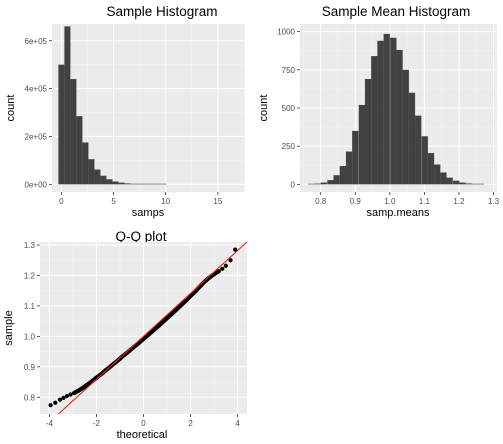 This screenshot has width=503, height=444. What do you see at coordinates (30, 397) in the screenshot?
I see `y-tick-label: 0.8` at bounding box center [30, 397].